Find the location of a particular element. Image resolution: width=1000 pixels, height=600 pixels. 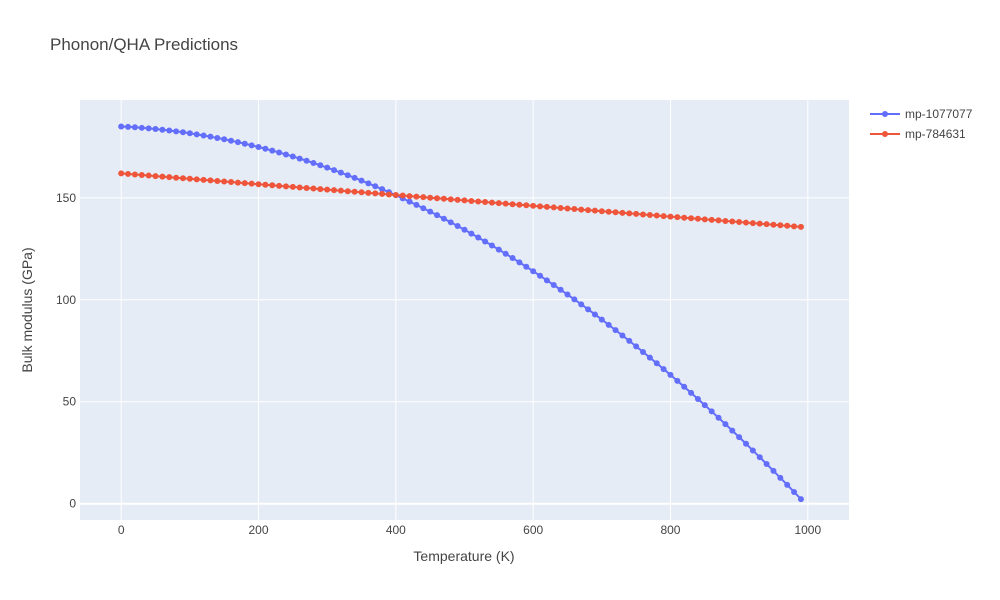

x-tick-label: 200 is located at coordinates (259, 530).